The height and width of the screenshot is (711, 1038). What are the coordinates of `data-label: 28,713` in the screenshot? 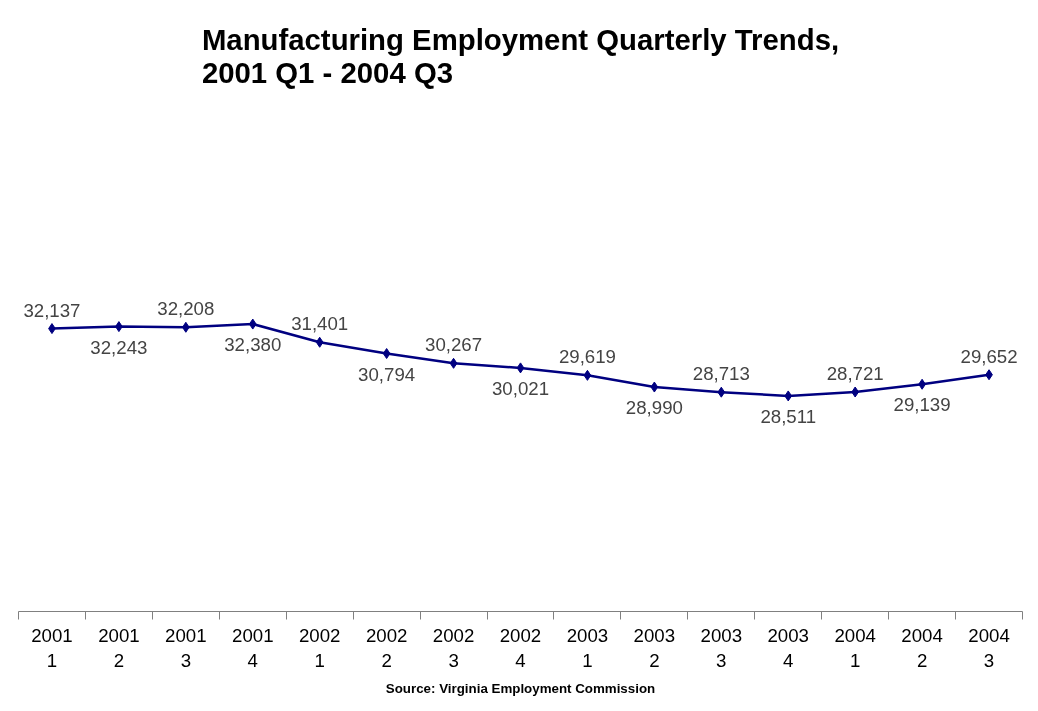 It's located at (721, 374).